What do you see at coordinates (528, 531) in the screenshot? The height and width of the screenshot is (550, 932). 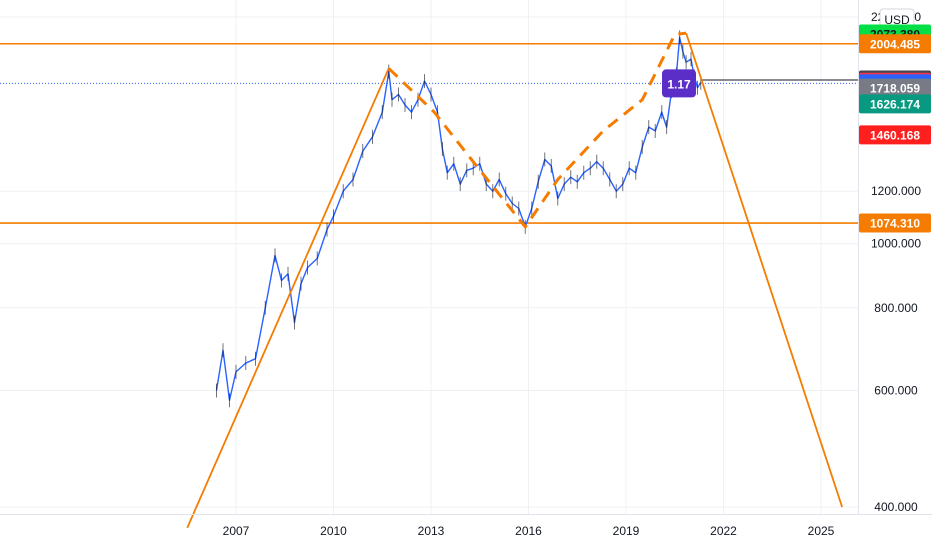 I see `x-tick-label: 2016` at bounding box center [528, 531].